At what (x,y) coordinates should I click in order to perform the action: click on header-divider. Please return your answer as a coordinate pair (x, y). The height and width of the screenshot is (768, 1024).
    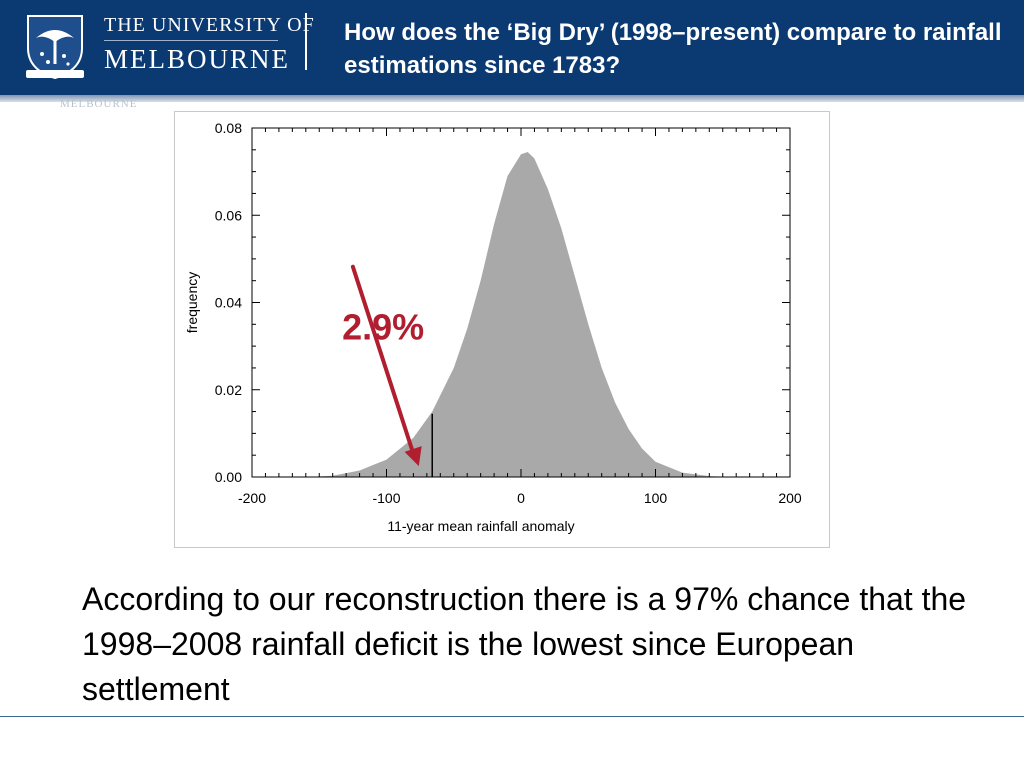
    Looking at the image, I should click on (306, 41).